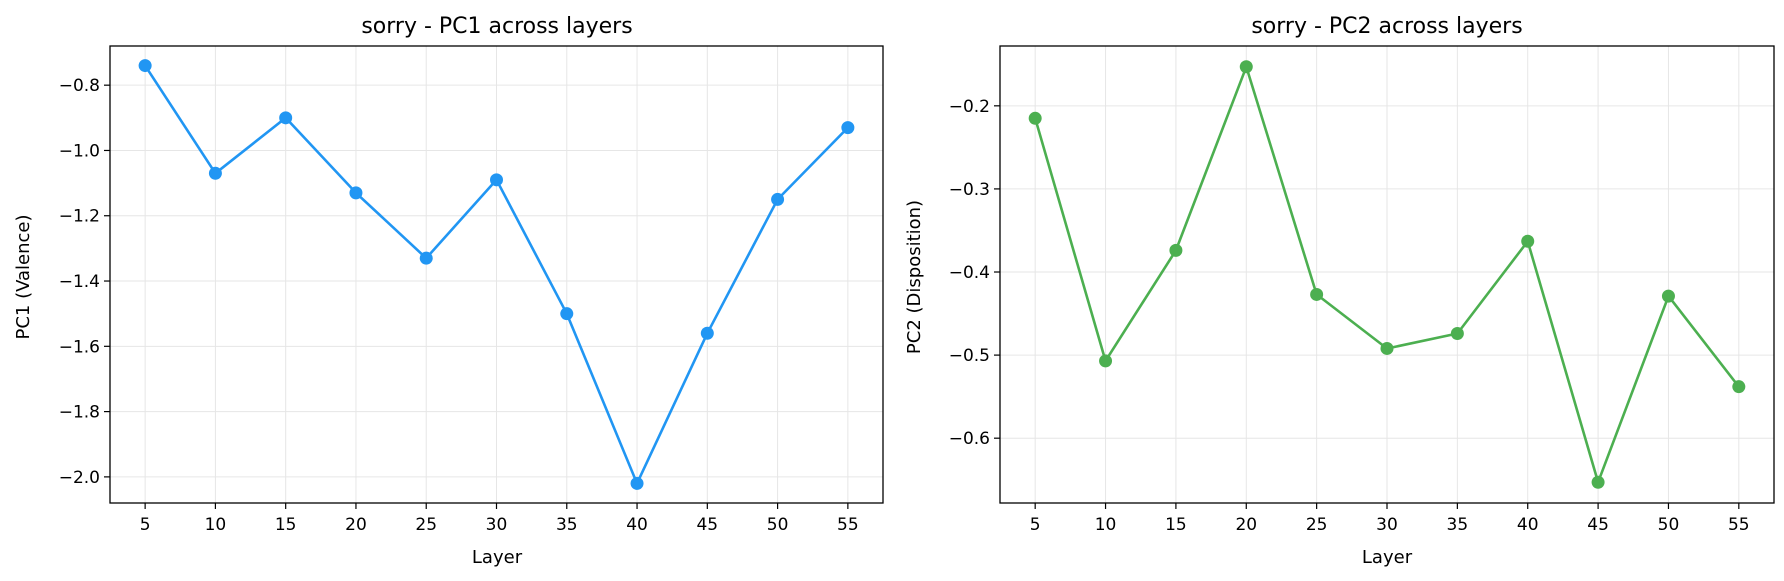 Image resolution: width=1784 pixels, height=581 pixels. I want to click on y-tick-label: −1.2, so click(79, 217).